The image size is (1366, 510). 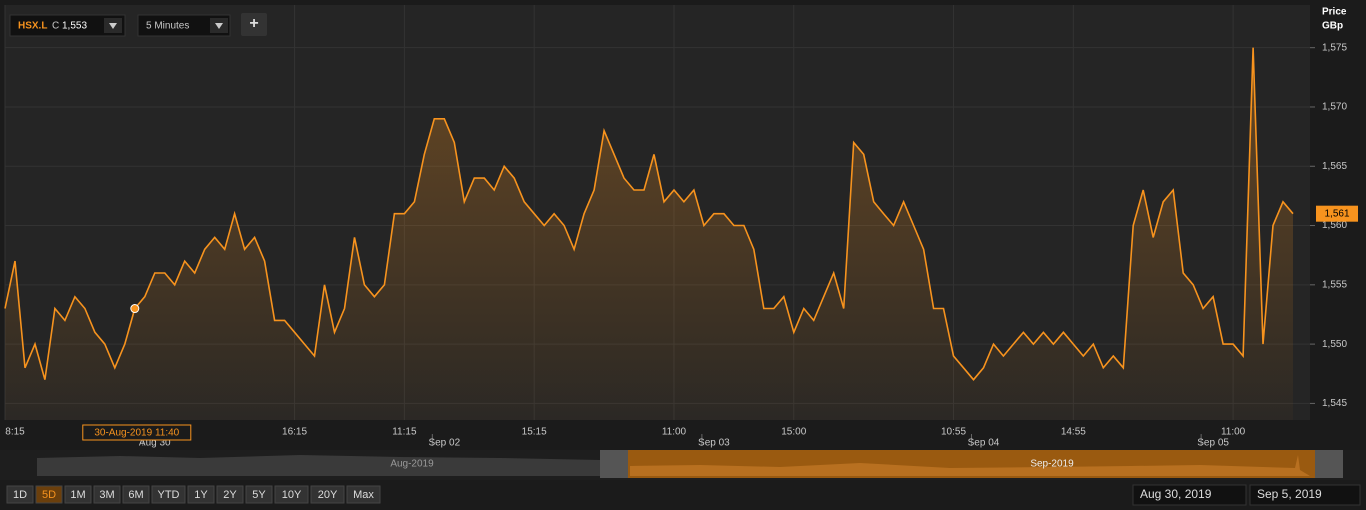 I want to click on axis-unit: GBp, so click(x=1332, y=26).